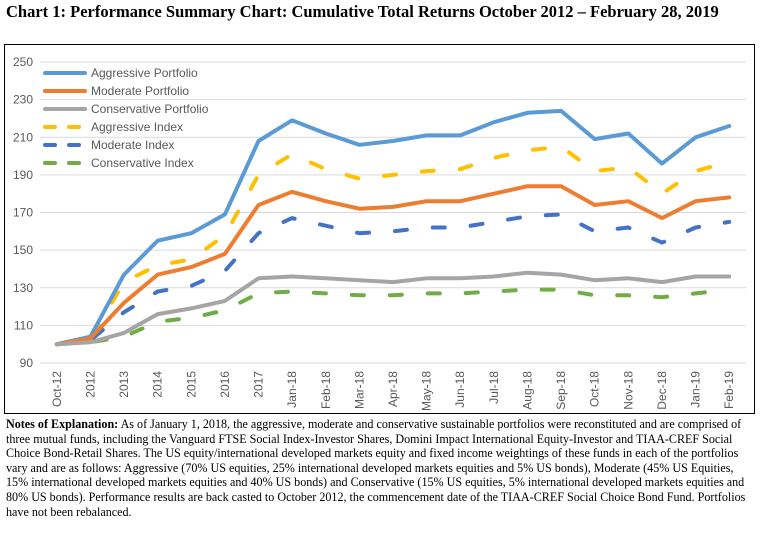 This screenshot has width=760, height=549. Describe the element at coordinates (23, 325) in the screenshot. I see `y-tick-label: 110` at that location.